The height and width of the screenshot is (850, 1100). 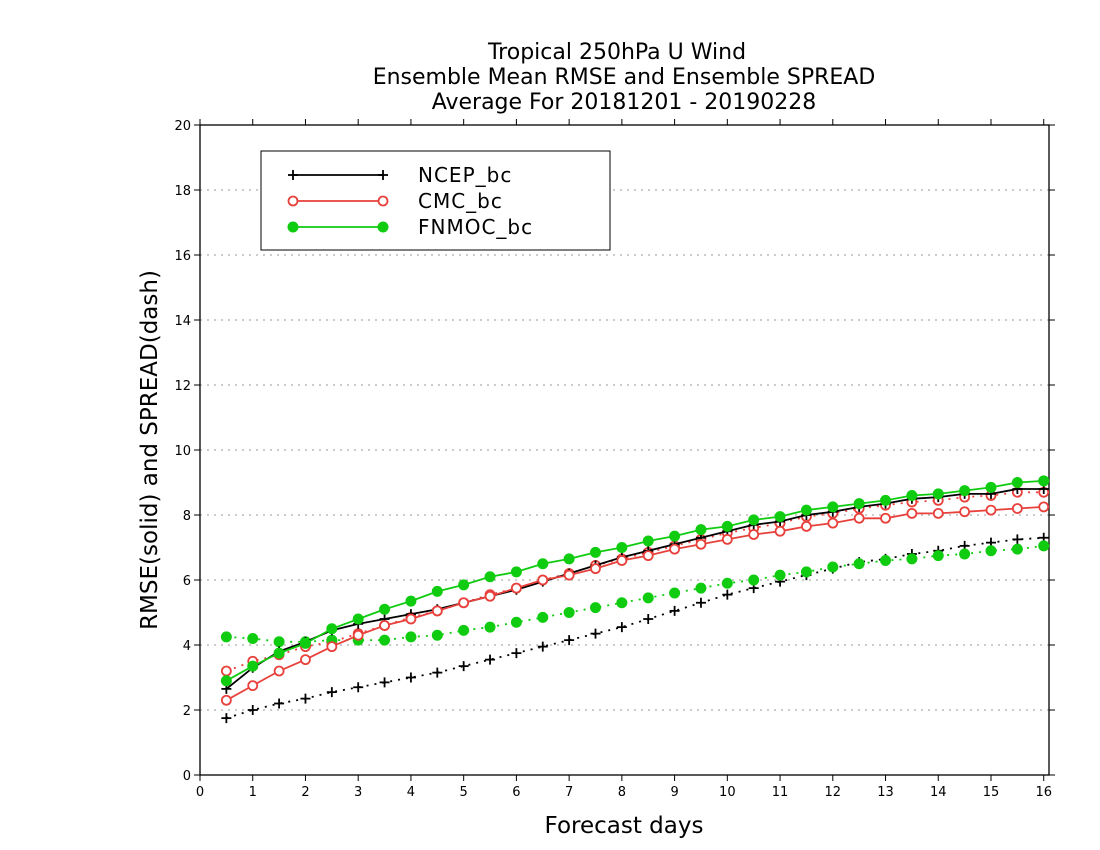 I want to click on x-tick-label-0: 0, so click(x=200, y=792).